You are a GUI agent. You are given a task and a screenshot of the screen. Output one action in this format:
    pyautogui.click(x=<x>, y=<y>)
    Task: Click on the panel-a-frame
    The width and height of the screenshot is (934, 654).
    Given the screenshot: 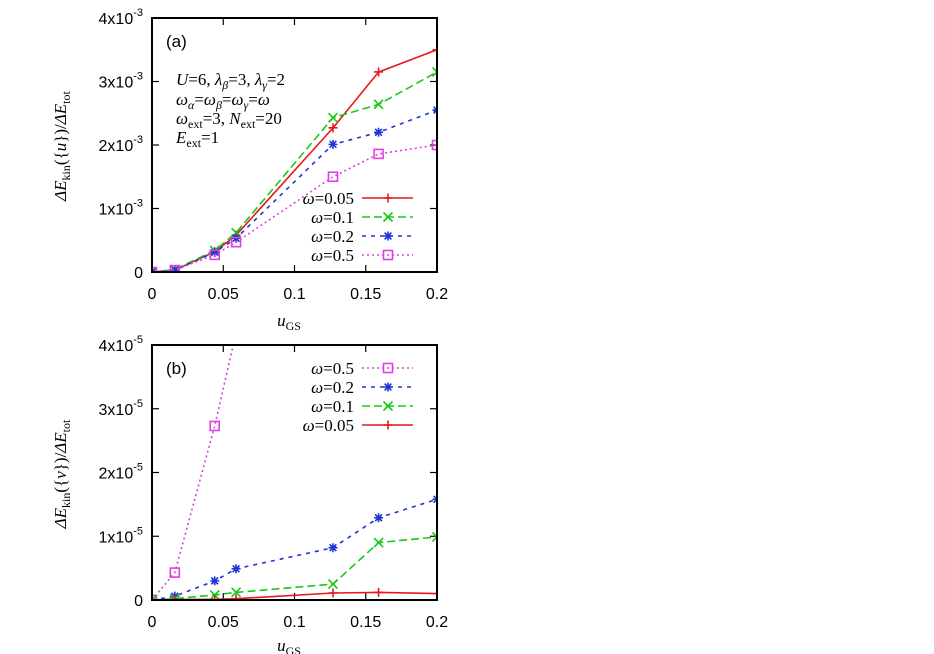 What is the action you would take?
    pyautogui.click(x=294, y=145)
    